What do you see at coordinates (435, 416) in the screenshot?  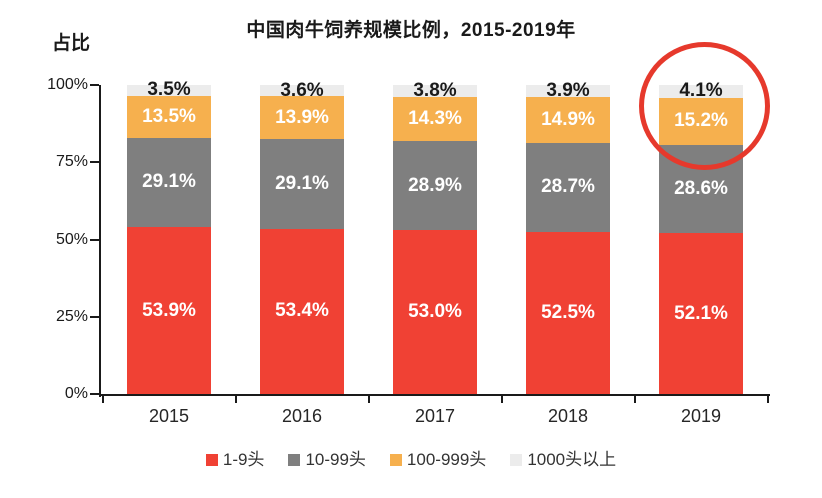 I see `x-axis-category-label: 2017` at bounding box center [435, 416].